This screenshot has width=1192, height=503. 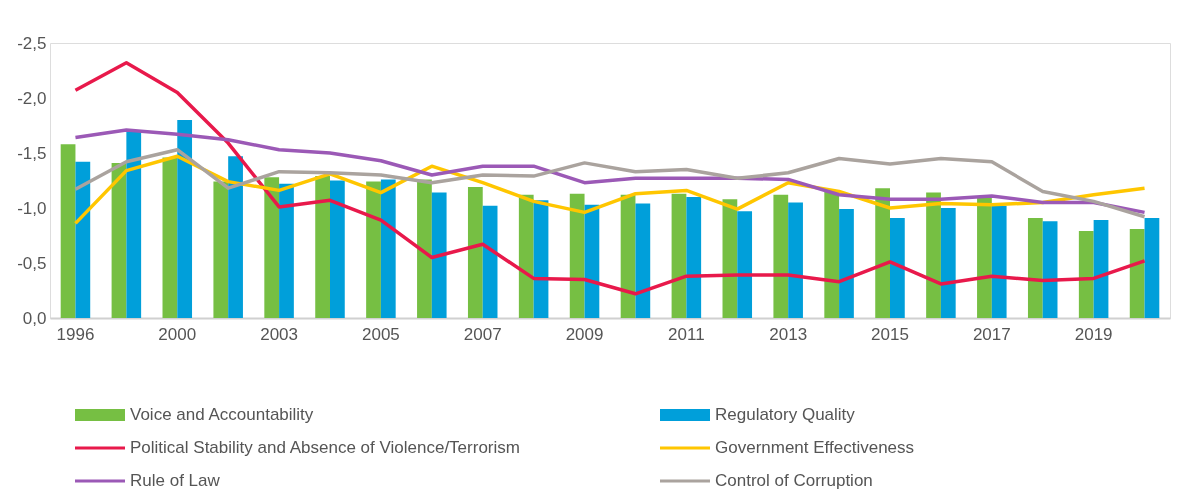 I want to click on line-series, so click(x=610, y=183).